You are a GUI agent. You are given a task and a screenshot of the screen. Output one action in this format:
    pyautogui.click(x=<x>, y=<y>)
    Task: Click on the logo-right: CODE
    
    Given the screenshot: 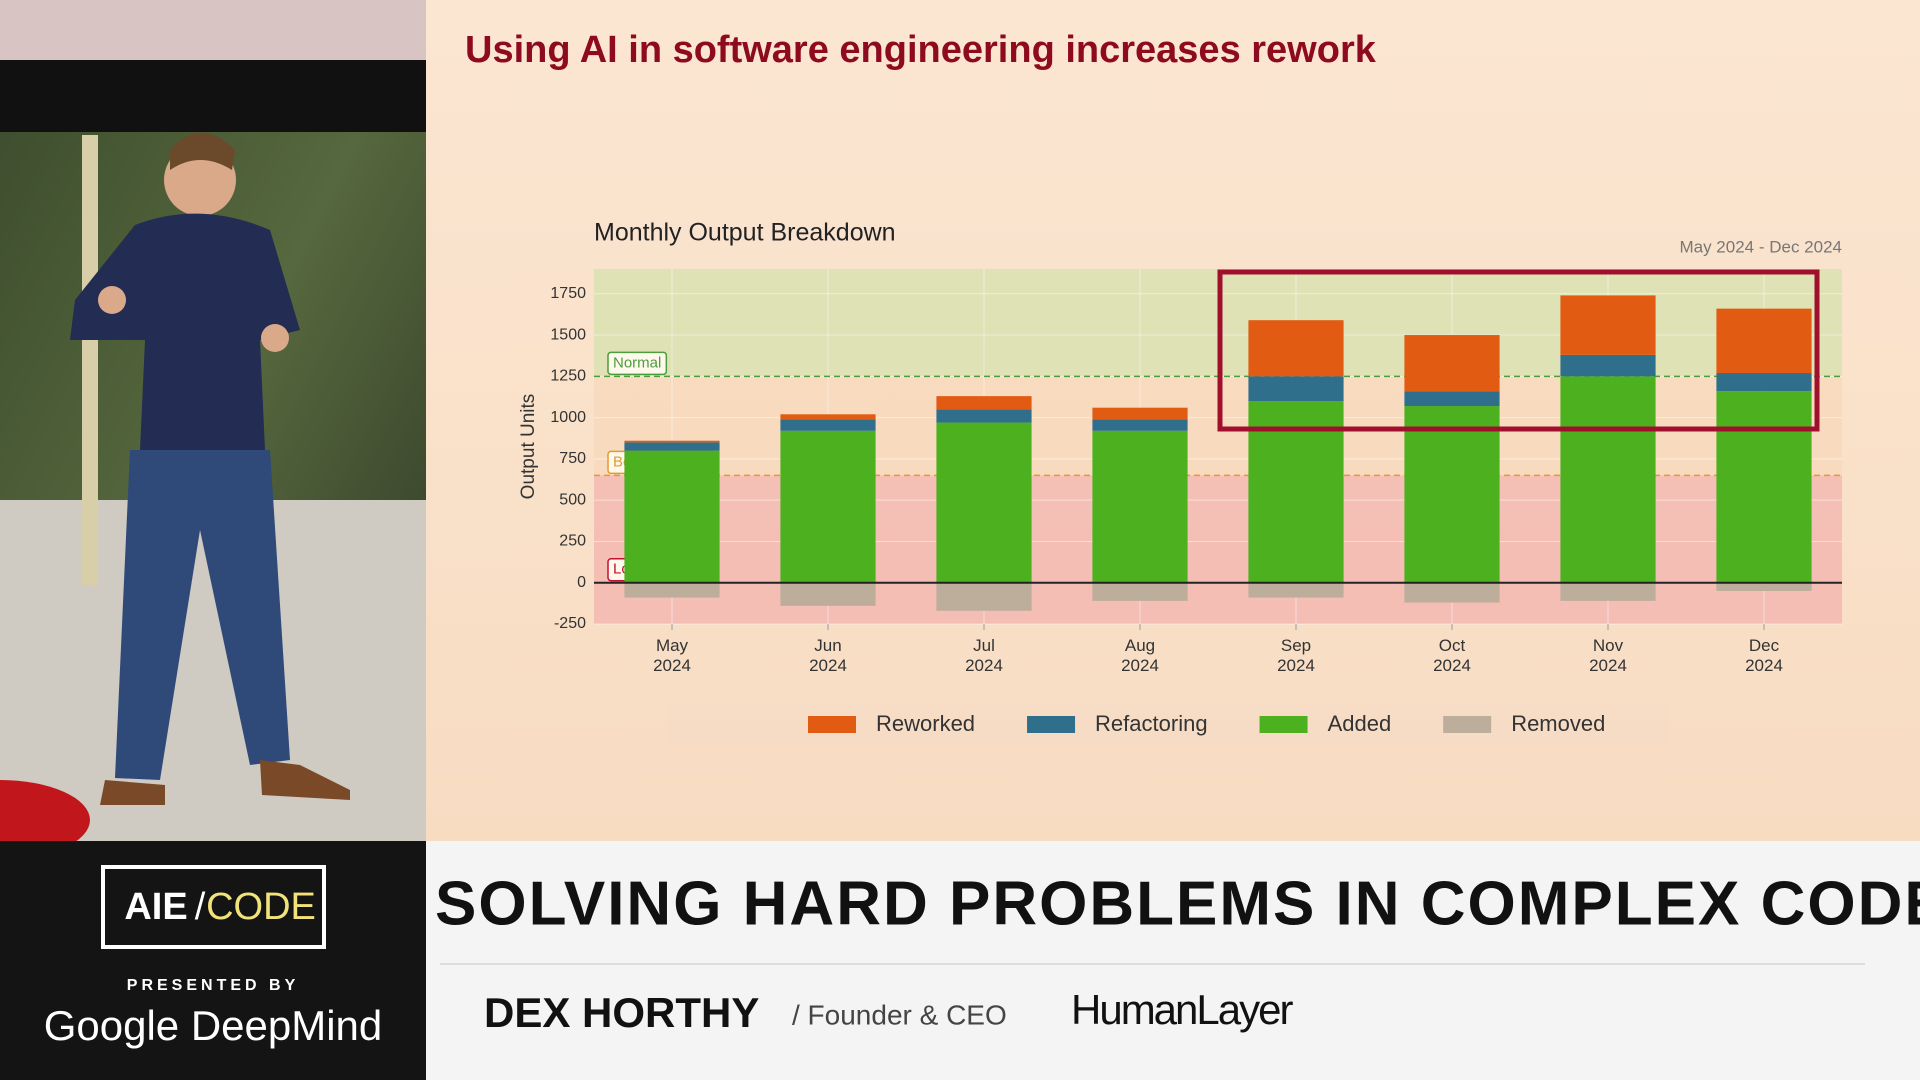 What is the action you would take?
    pyautogui.click(x=261, y=907)
    